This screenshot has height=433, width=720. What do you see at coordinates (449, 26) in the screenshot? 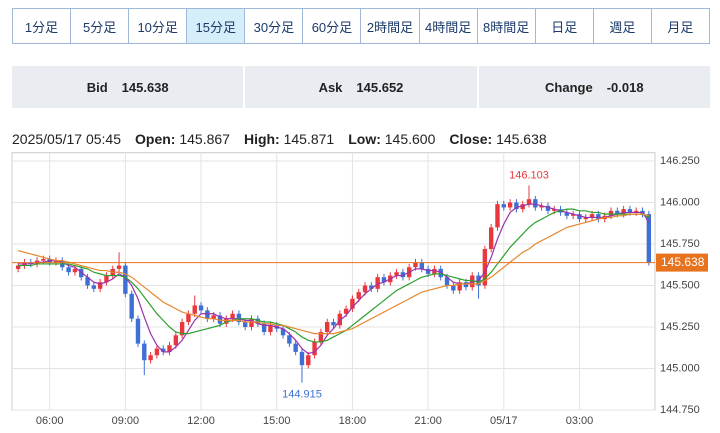
I see `timeframe-tab: 4時間足` at bounding box center [449, 26].